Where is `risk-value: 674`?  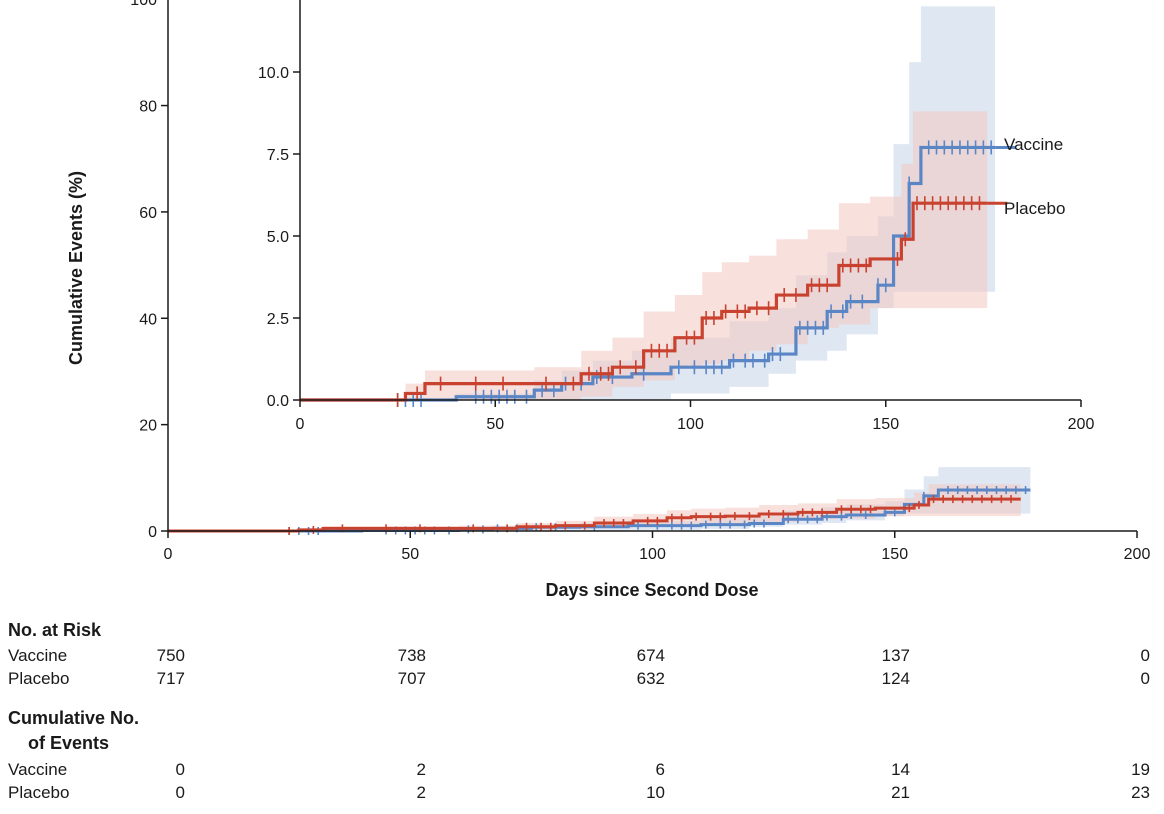
risk-value: 674 is located at coordinates (651, 655).